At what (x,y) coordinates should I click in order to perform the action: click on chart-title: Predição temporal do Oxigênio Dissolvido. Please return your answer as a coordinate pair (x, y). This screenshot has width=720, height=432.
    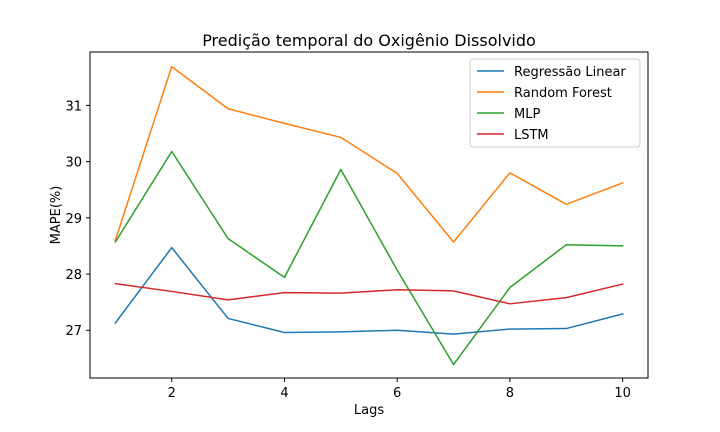
    Looking at the image, I should click on (369, 40).